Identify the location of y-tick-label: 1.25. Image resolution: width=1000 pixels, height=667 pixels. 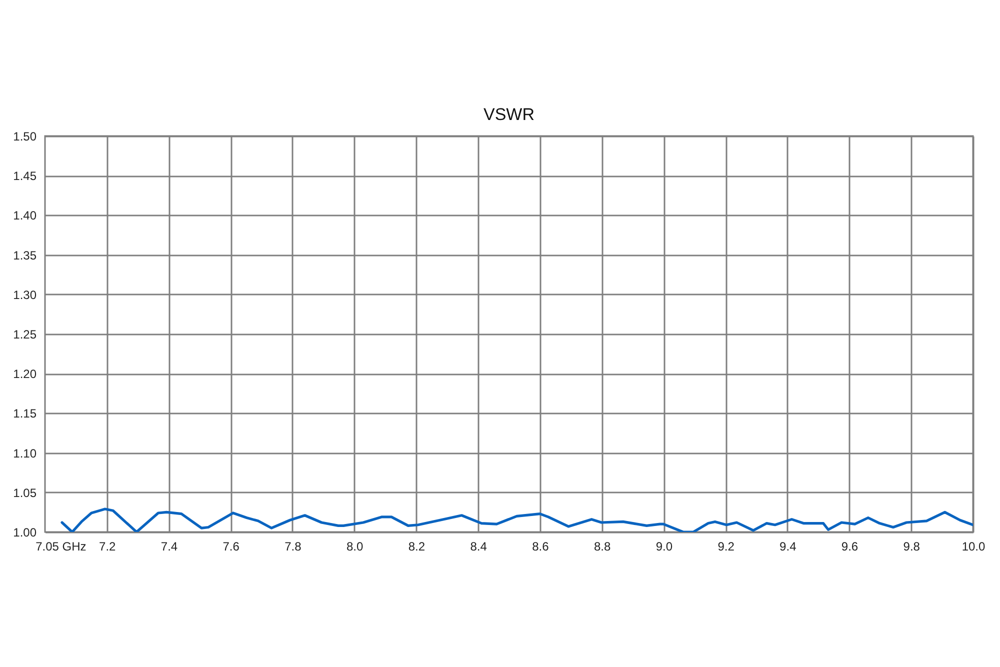
(25, 335).